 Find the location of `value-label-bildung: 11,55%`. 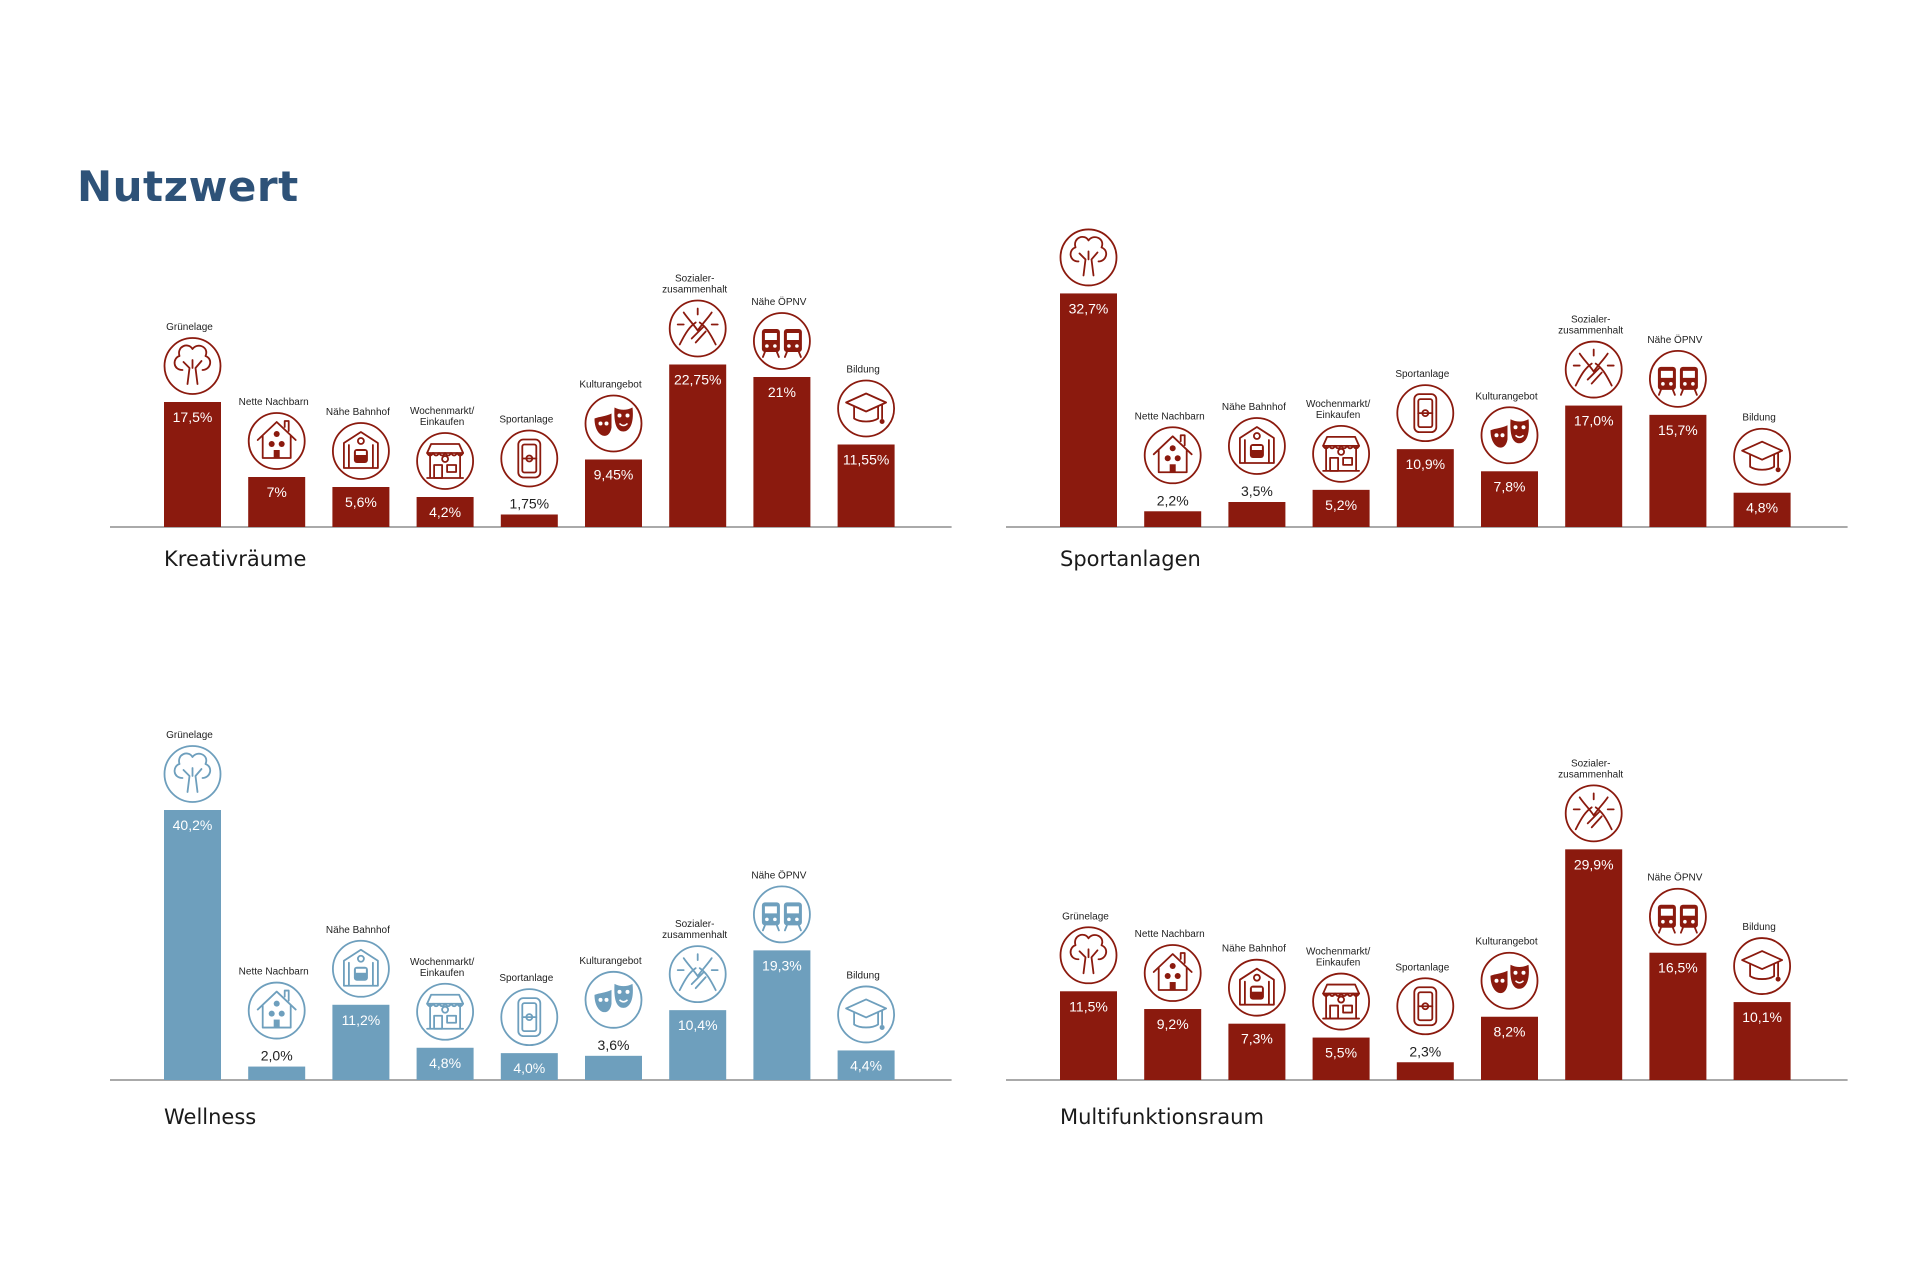

value-label-bildung: 11,55% is located at coordinates (866, 460).